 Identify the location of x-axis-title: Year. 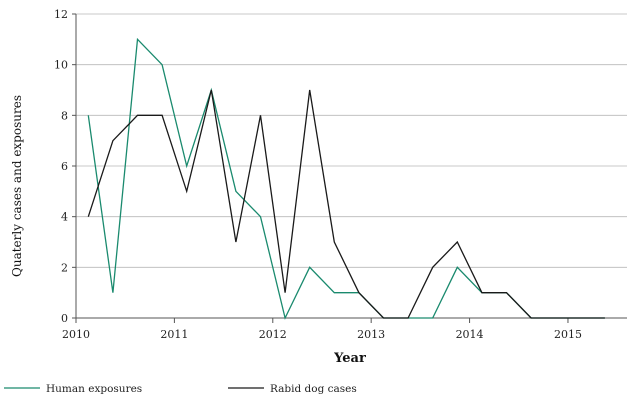
(349, 358).